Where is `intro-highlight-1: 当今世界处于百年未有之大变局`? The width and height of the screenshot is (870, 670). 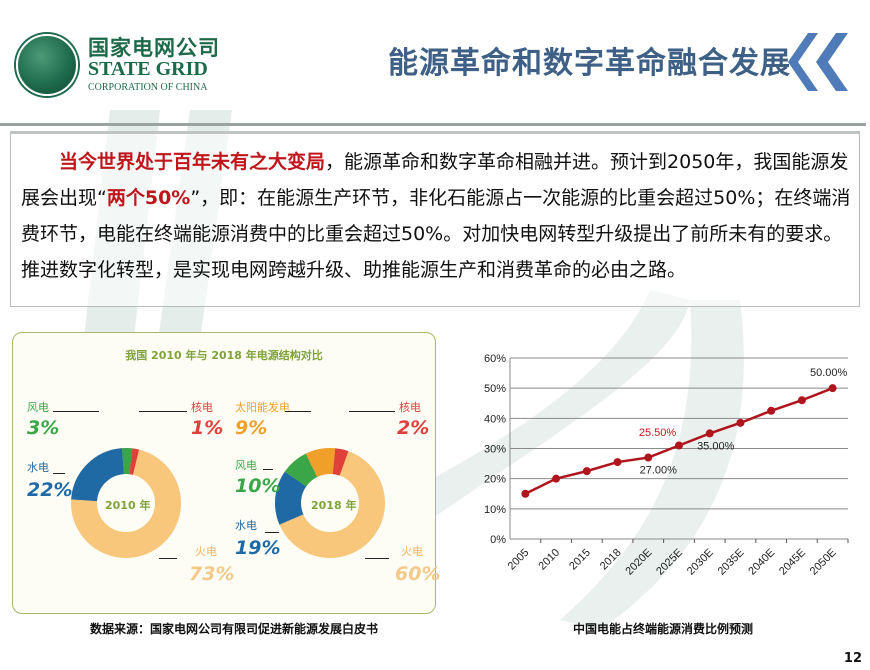
intro-highlight-1: 当今世界处于百年未有之大变局 is located at coordinates (192, 162).